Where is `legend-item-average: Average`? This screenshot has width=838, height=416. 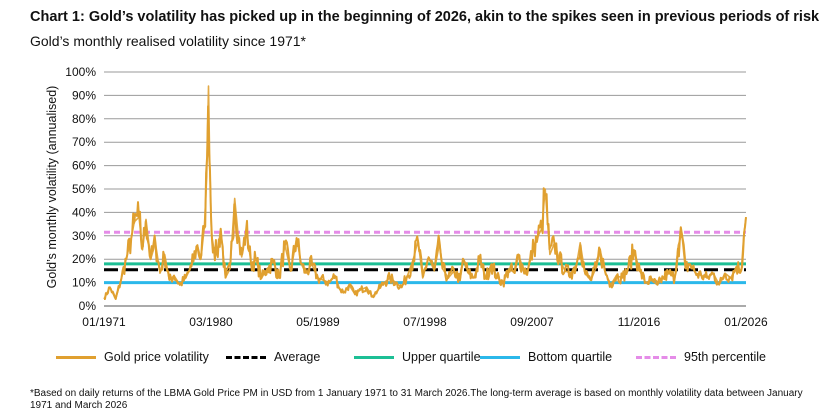
legend-item-average: Average is located at coordinates (273, 357).